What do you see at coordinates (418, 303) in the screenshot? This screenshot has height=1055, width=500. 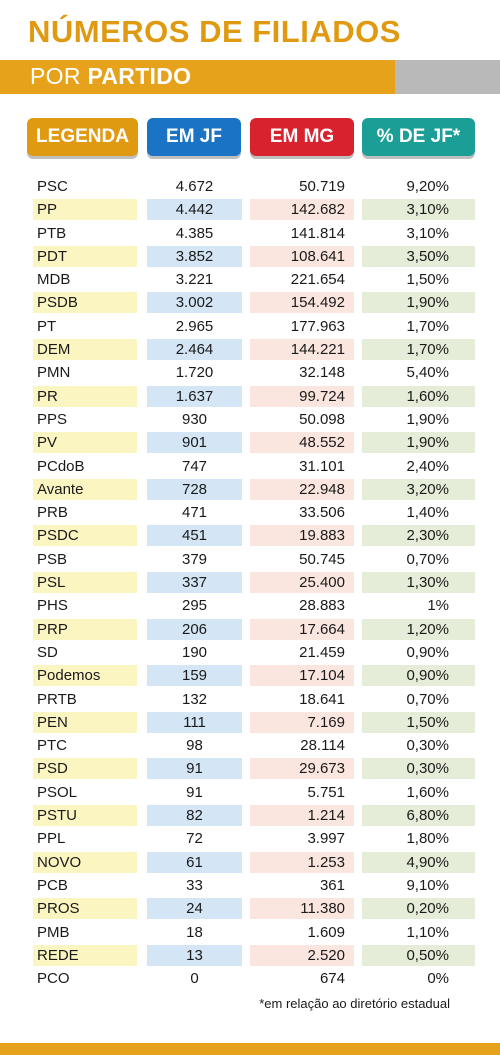 I see `percent-jf-cell: 1,90%` at bounding box center [418, 303].